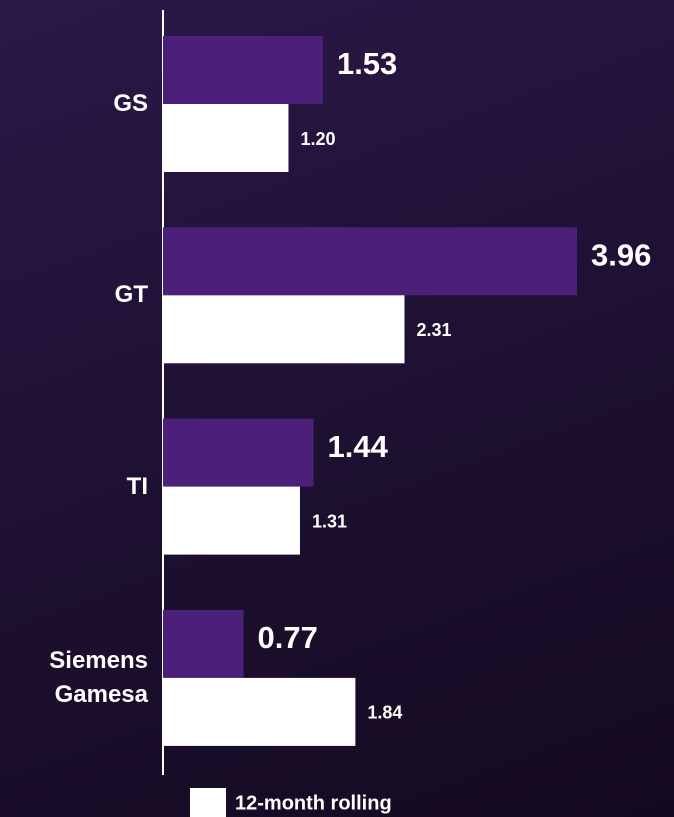  Describe the element at coordinates (288, 637) in the screenshot. I see `value-label: 0.77` at that location.